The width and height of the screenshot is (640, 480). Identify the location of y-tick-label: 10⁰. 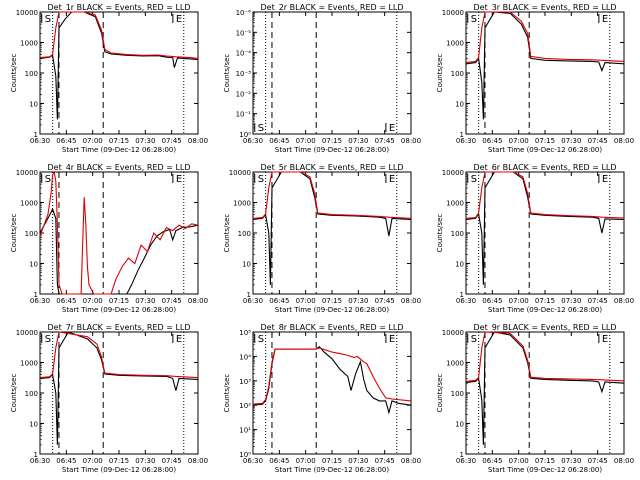
(245, 455).